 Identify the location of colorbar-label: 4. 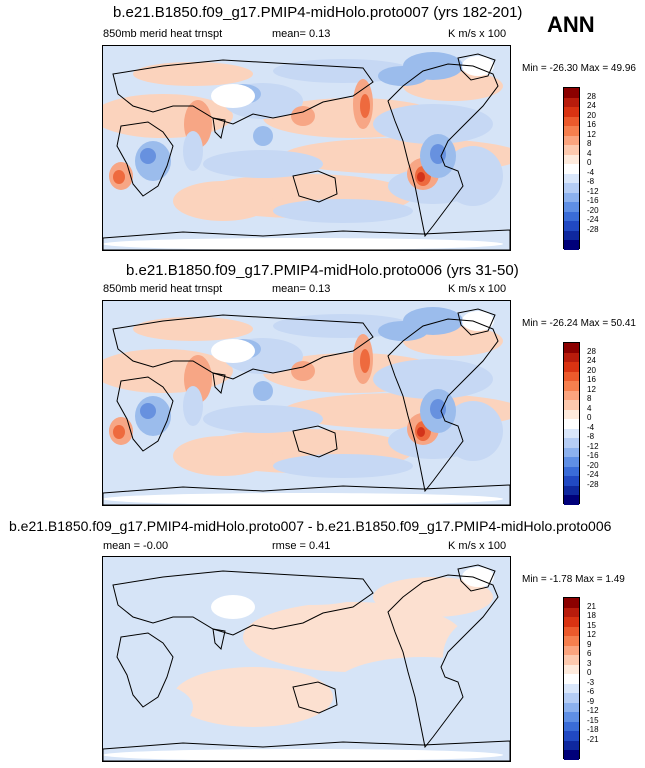
(589, 153).